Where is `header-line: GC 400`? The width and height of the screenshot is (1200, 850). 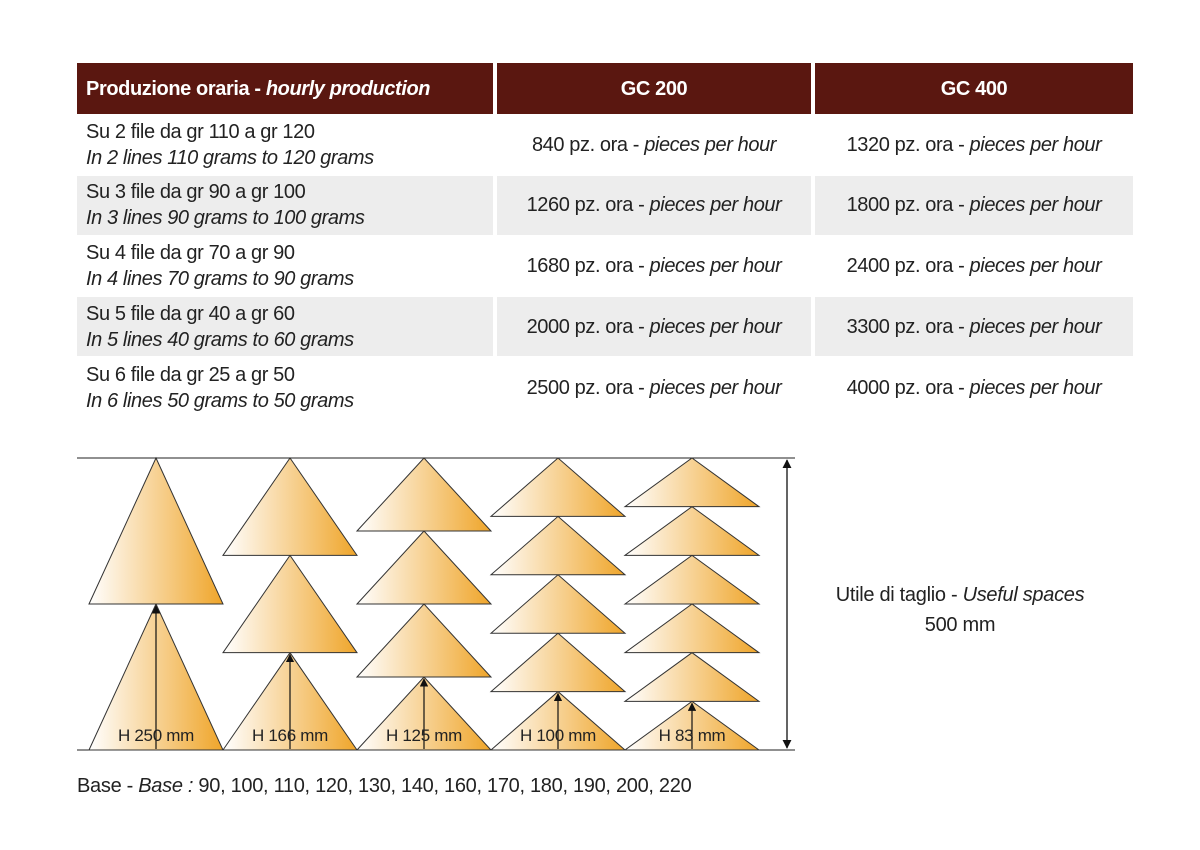 header-line: GC 400 is located at coordinates (974, 89).